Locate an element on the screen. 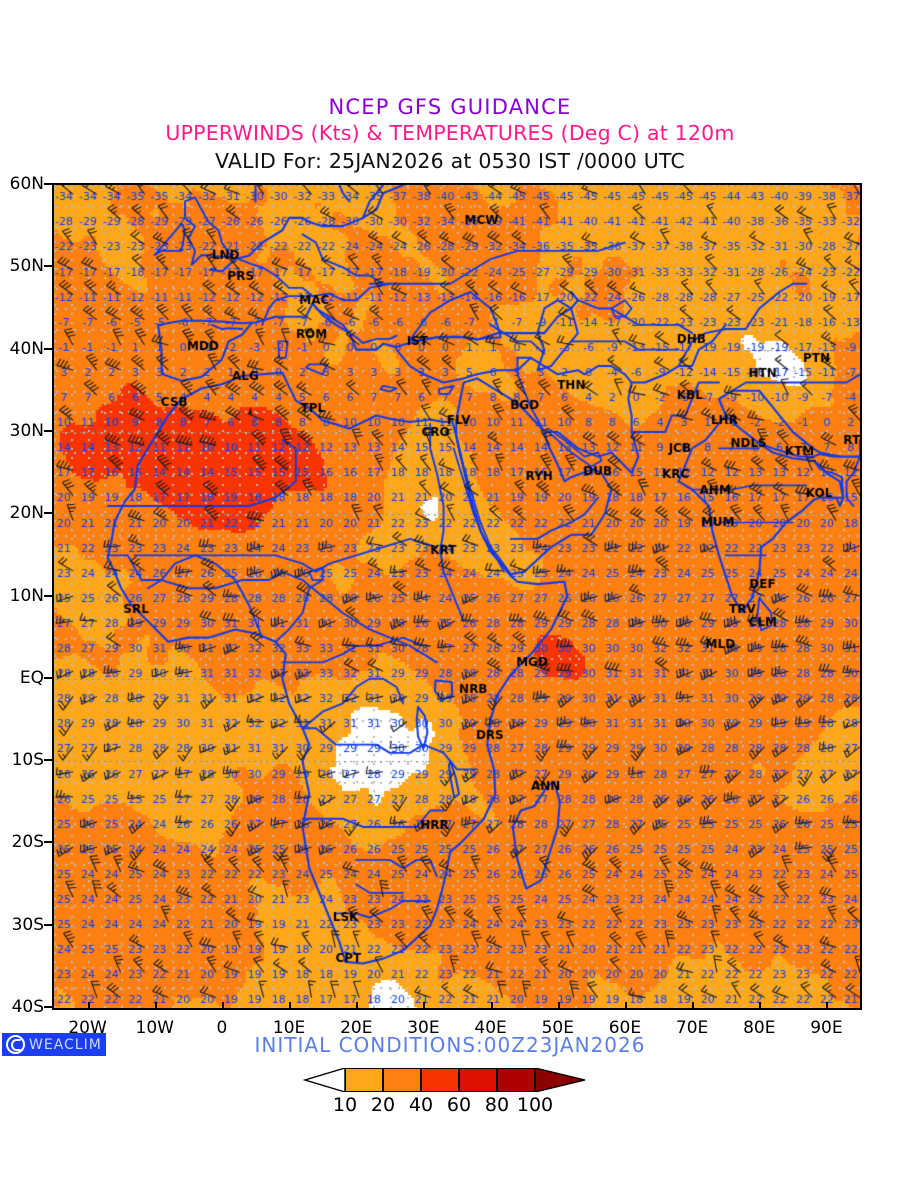 The image size is (900, 1200). lon-label-80E: 80E is located at coordinates (759, 1028).